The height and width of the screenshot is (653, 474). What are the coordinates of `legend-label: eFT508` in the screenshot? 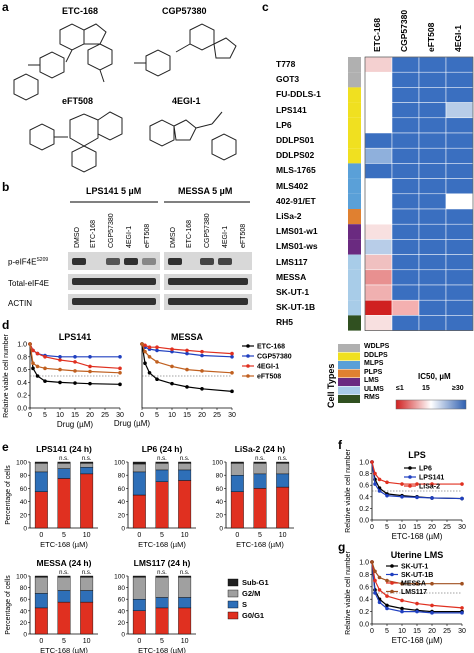 It's located at (269, 377).